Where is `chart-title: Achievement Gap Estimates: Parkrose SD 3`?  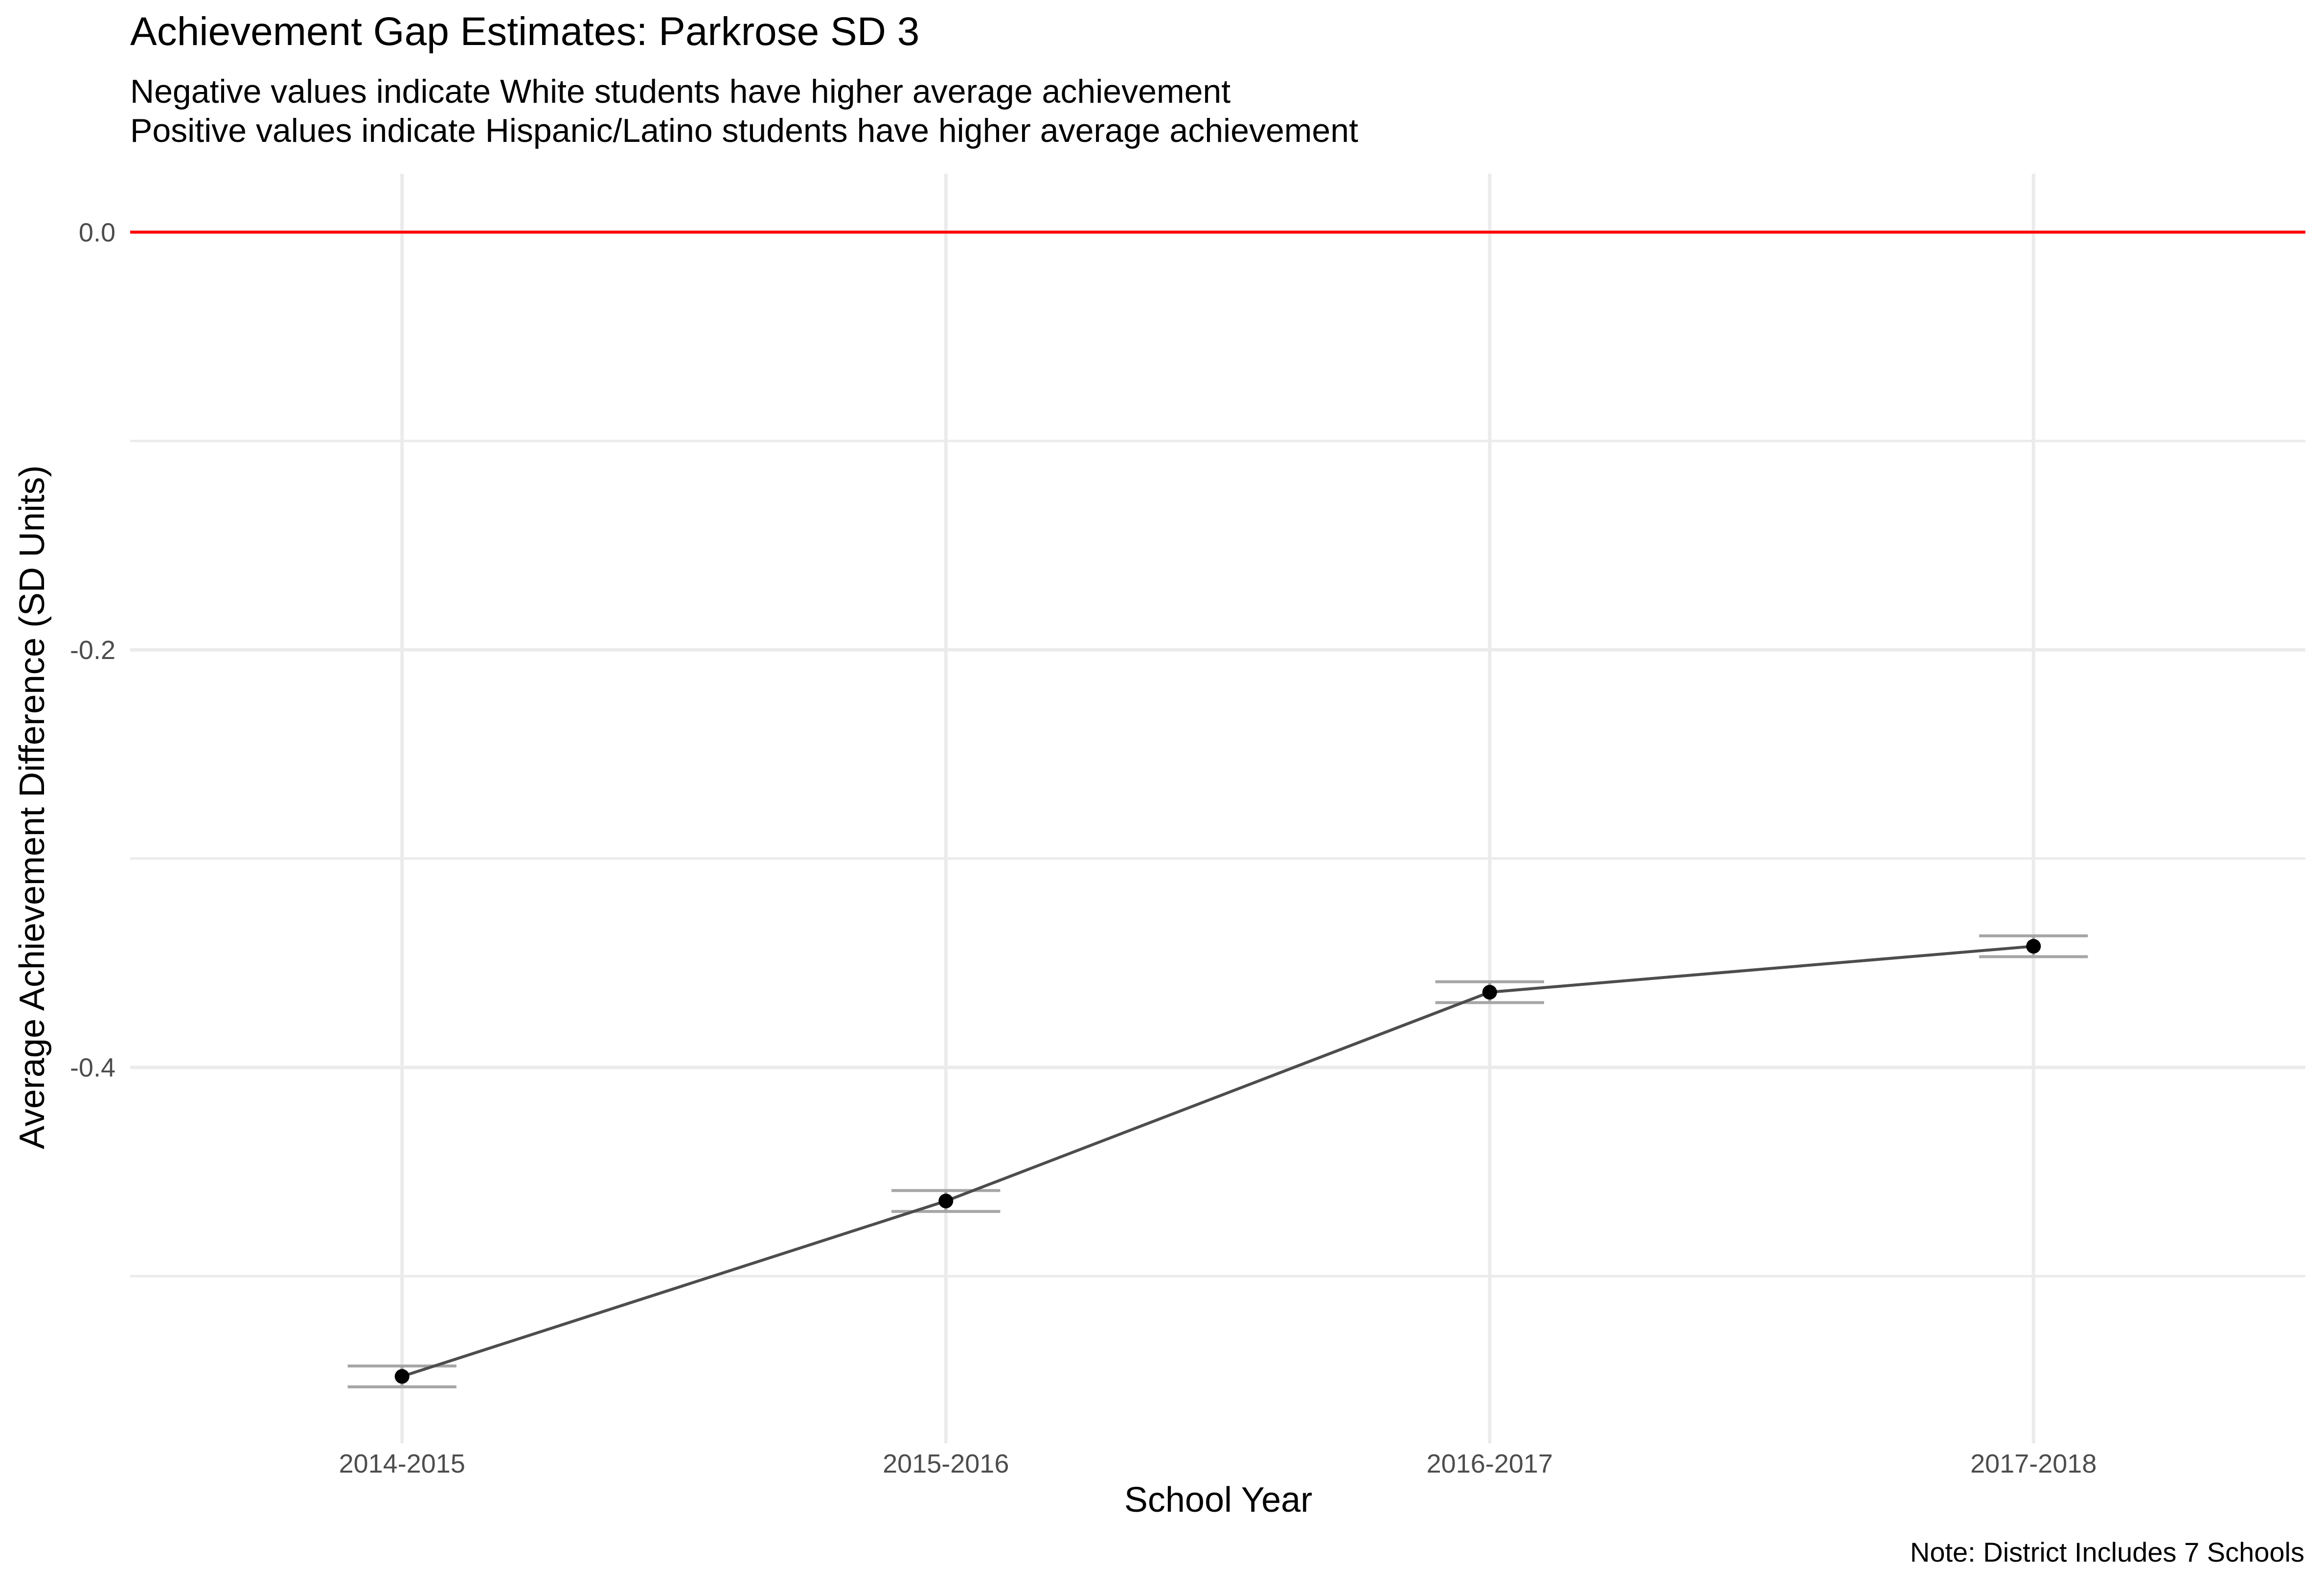 chart-title: Achievement Gap Estimates: Parkrose SD 3 is located at coordinates (525, 32).